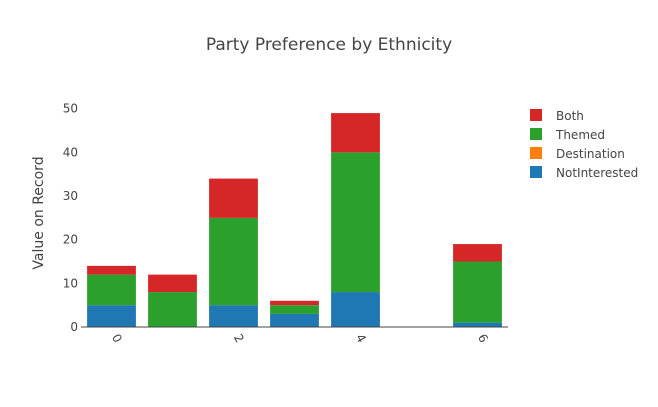 The height and width of the screenshot is (407, 658). I want to click on x-tick-label: 2, so click(239, 339).